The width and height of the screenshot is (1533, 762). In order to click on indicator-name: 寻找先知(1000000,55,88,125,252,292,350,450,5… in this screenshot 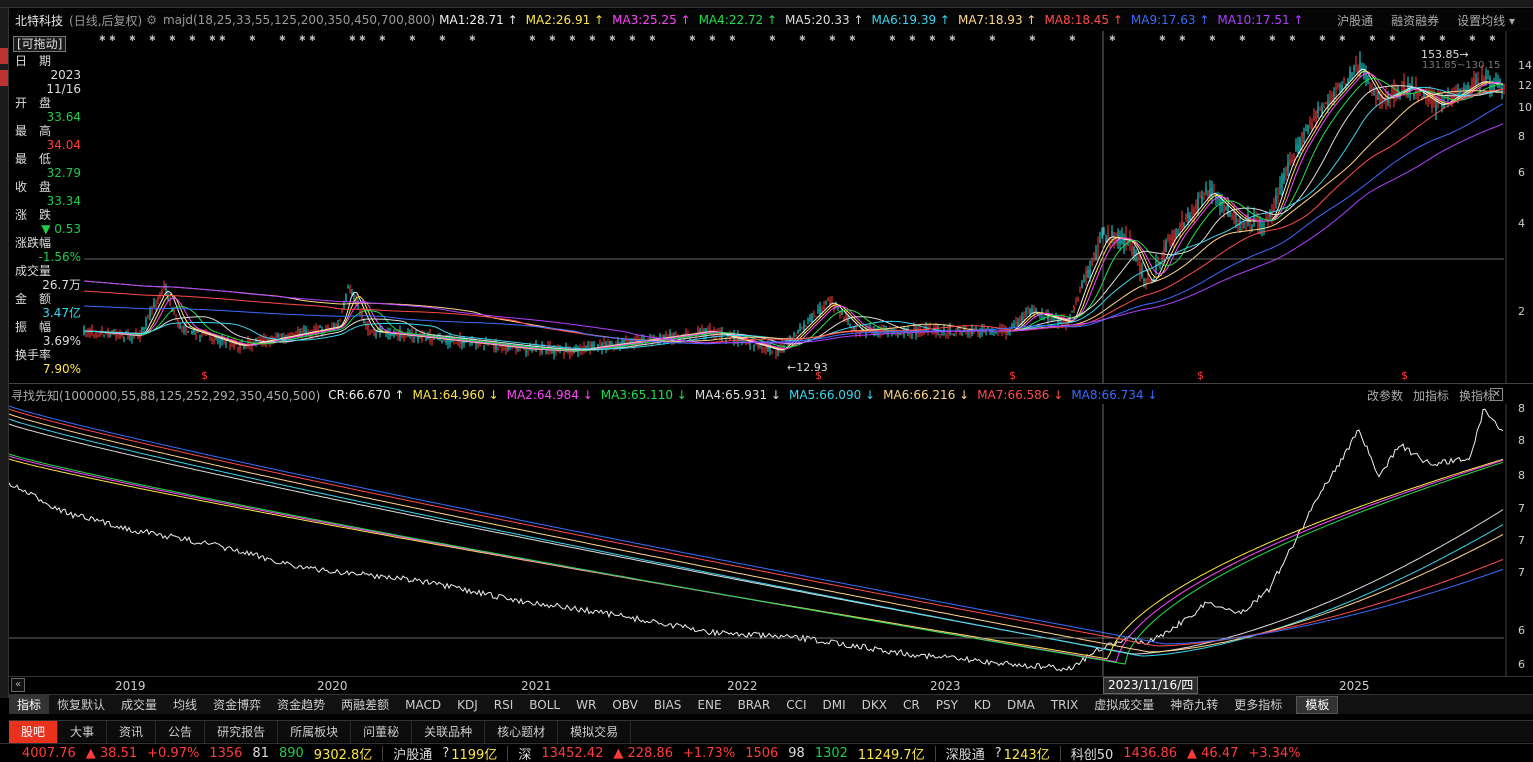, I will do `click(166, 395)`.